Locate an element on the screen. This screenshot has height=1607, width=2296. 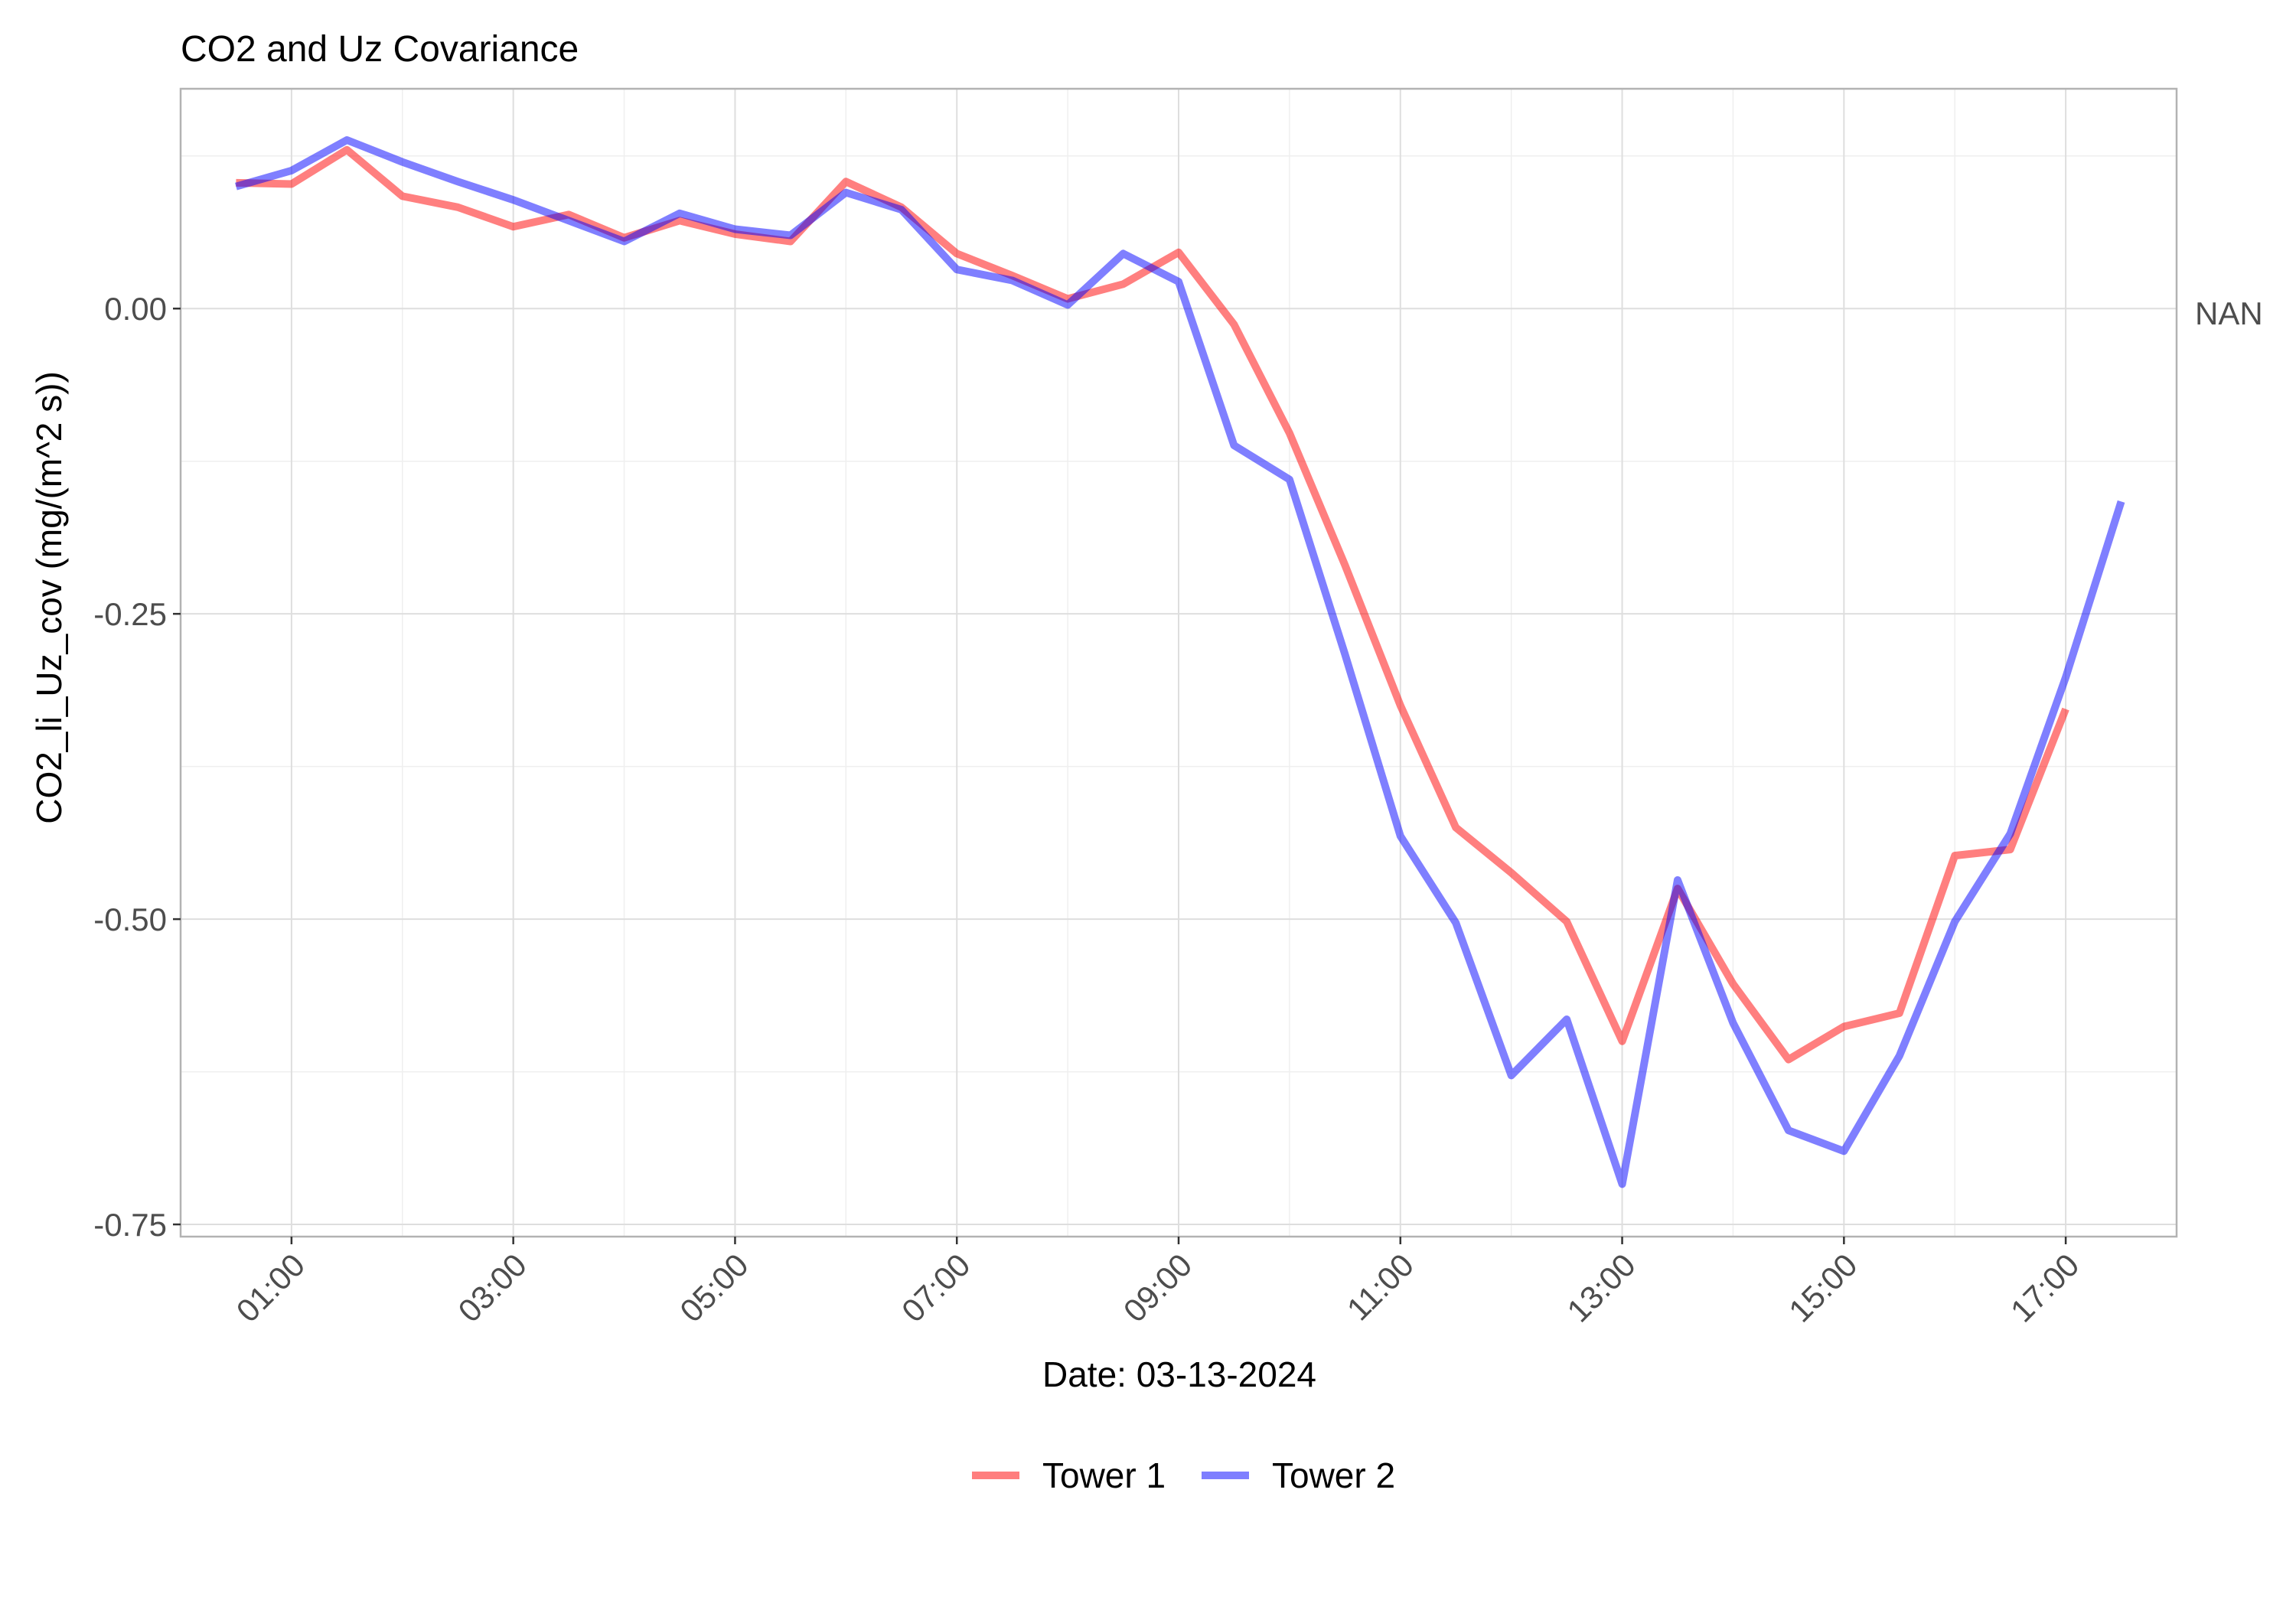
y-axis-title: CO2_li_Uz_cov (mg/(m^2 s)) is located at coordinates (49, 597).